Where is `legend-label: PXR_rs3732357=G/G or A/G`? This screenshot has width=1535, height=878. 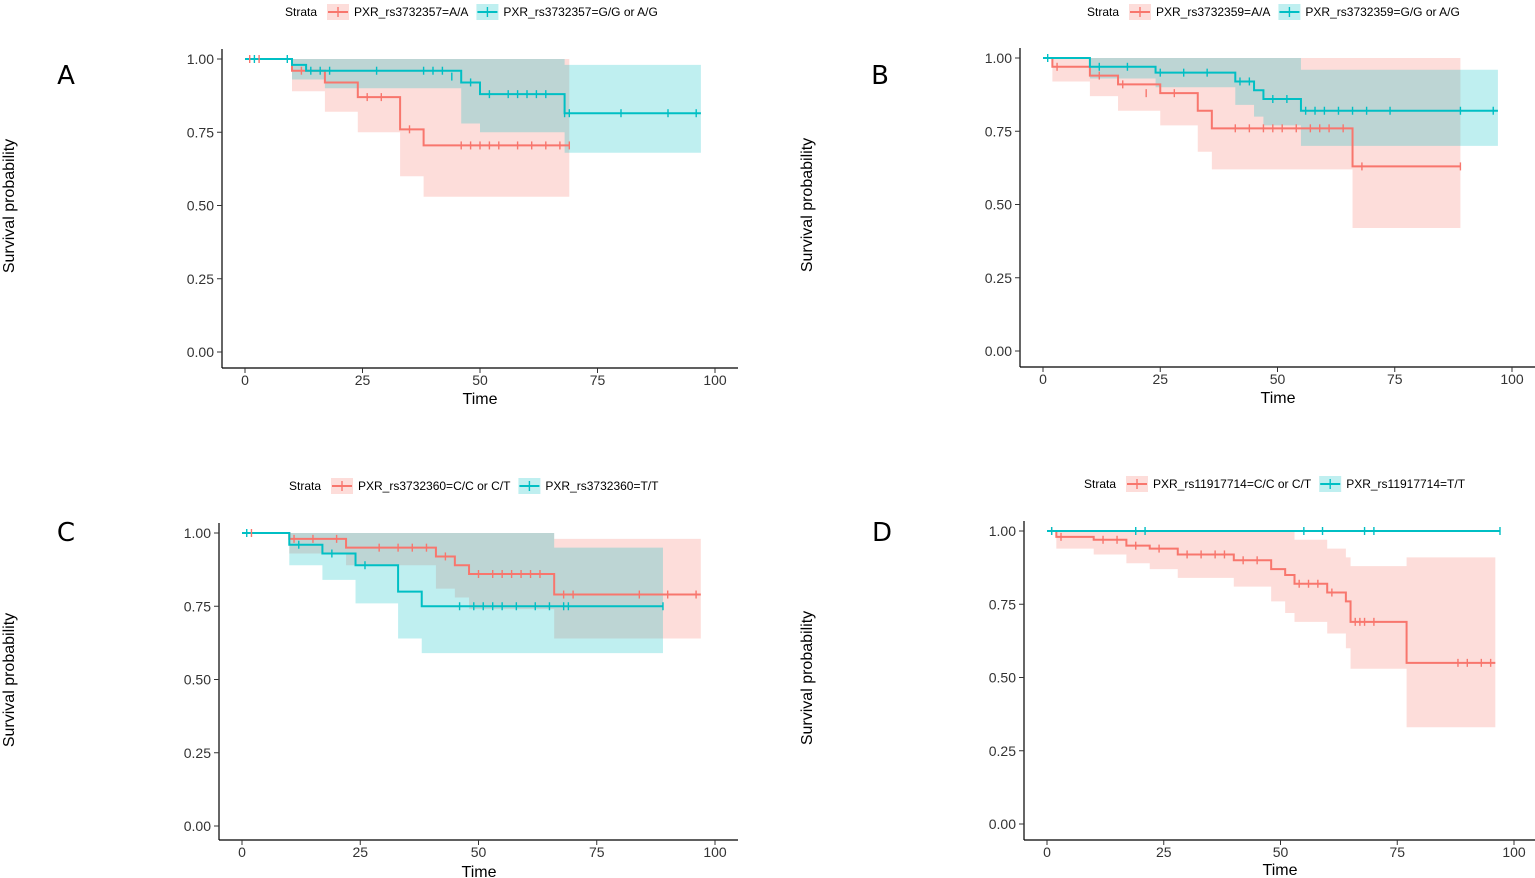
legend-label: PXR_rs3732357=G/G or A/G is located at coordinates (580, 12).